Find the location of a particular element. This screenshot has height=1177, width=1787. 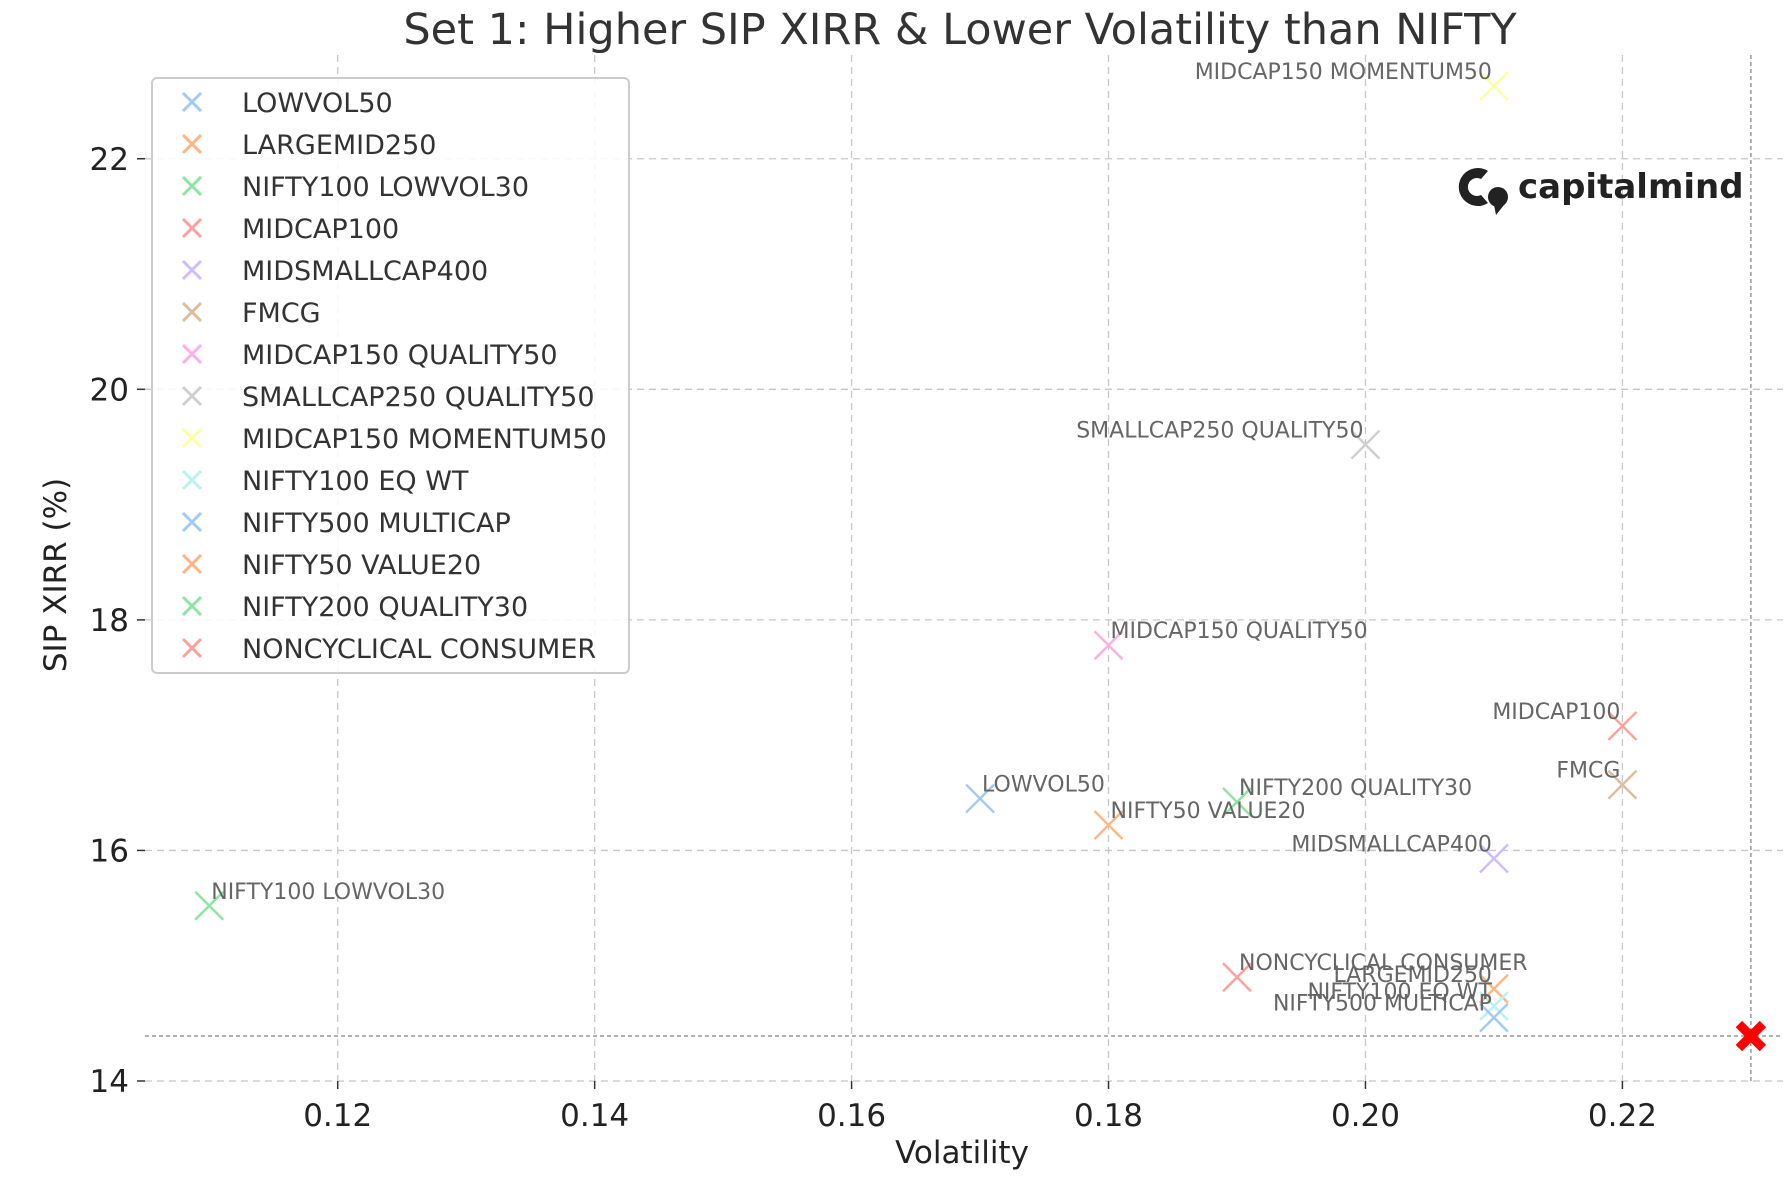

point-label-1: LARGEMID250 is located at coordinates (1412, 975).